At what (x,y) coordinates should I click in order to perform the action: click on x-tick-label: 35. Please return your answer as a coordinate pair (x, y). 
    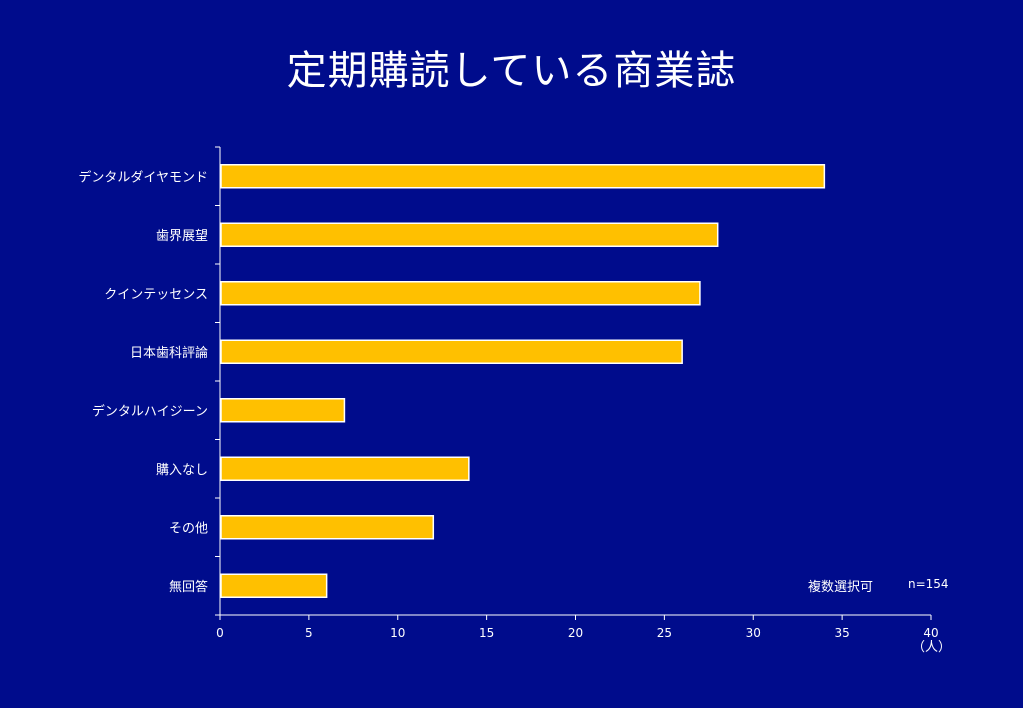
    Looking at the image, I should click on (841, 633).